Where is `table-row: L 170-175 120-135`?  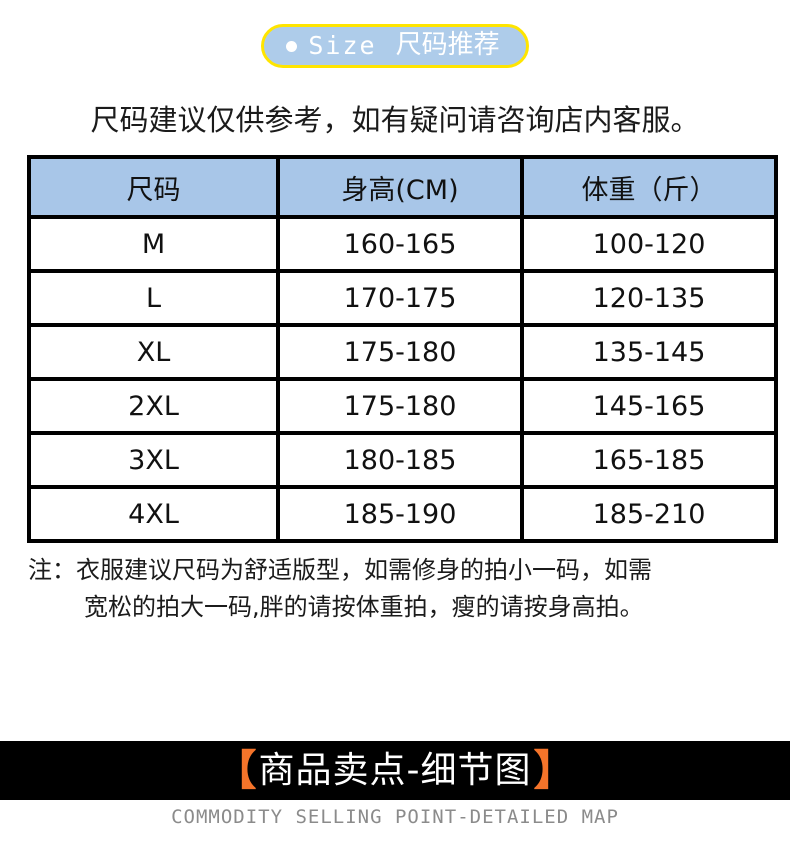
table-row: L 170-175 120-135 is located at coordinates (402, 298).